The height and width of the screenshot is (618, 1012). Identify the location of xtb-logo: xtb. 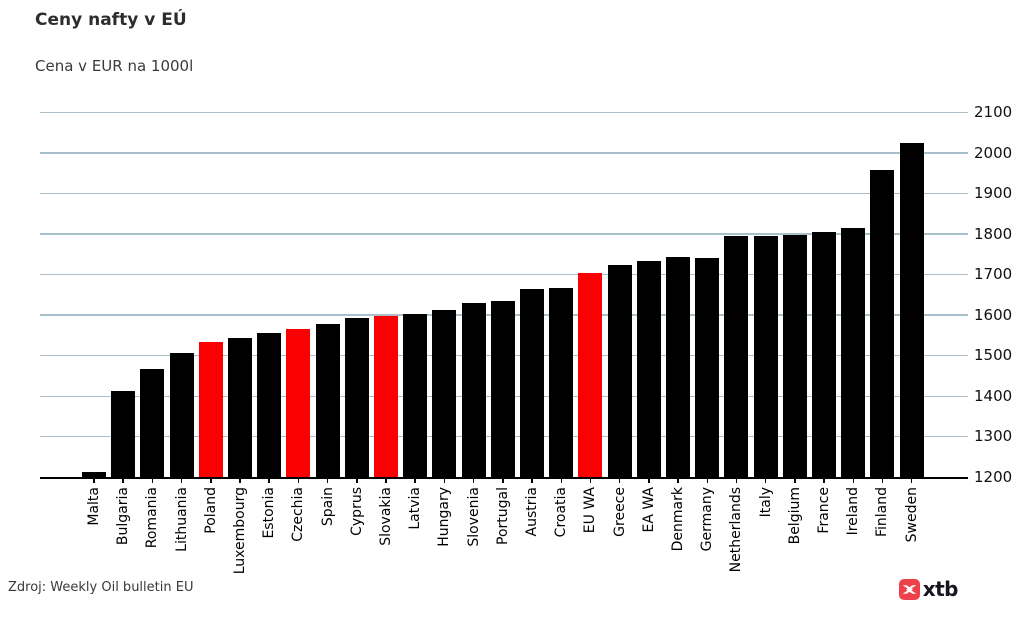
(928, 589).